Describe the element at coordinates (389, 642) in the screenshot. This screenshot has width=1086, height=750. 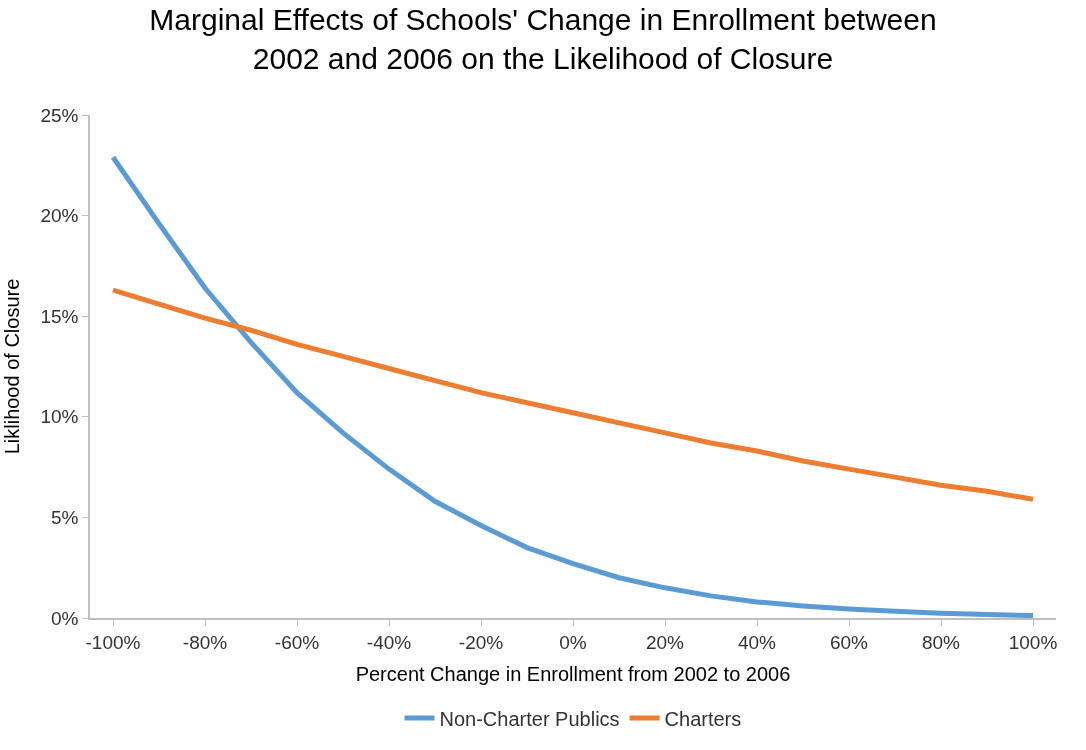
I see `x-tick-label: -40%` at that location.